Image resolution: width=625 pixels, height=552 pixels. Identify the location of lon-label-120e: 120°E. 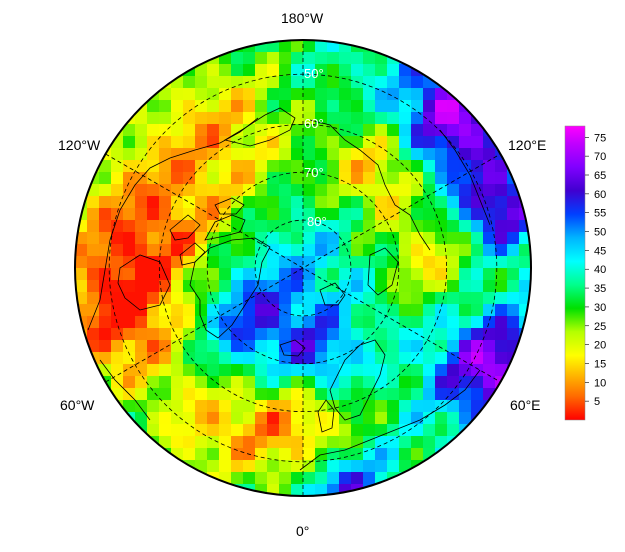
(527, 145).